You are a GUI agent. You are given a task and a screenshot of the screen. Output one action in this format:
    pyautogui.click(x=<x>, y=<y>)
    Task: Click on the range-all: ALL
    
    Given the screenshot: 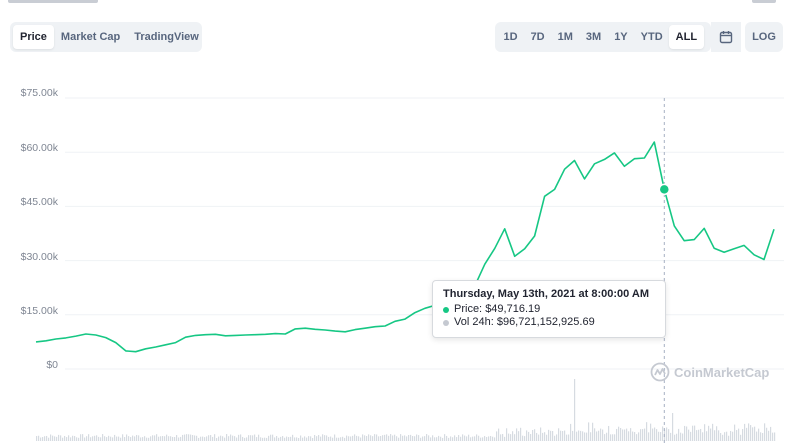 What is the action you would take?
    pyautogui.click(x=686, y=37)
    